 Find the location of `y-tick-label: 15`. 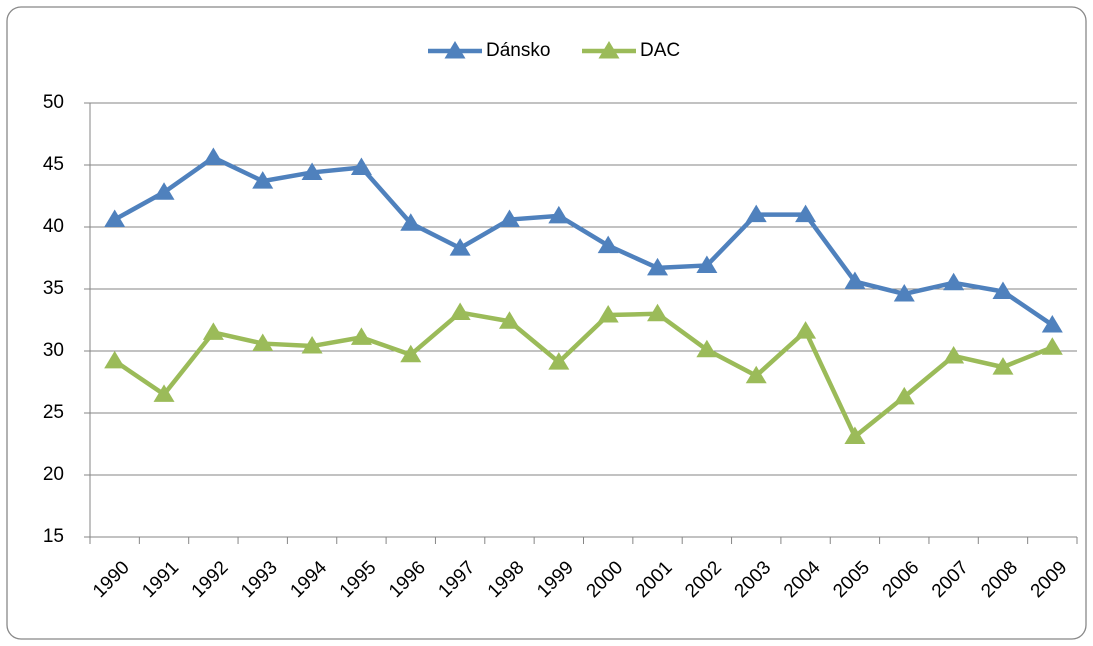

y-tick-label: 15 is located at coordinates (53, 536).